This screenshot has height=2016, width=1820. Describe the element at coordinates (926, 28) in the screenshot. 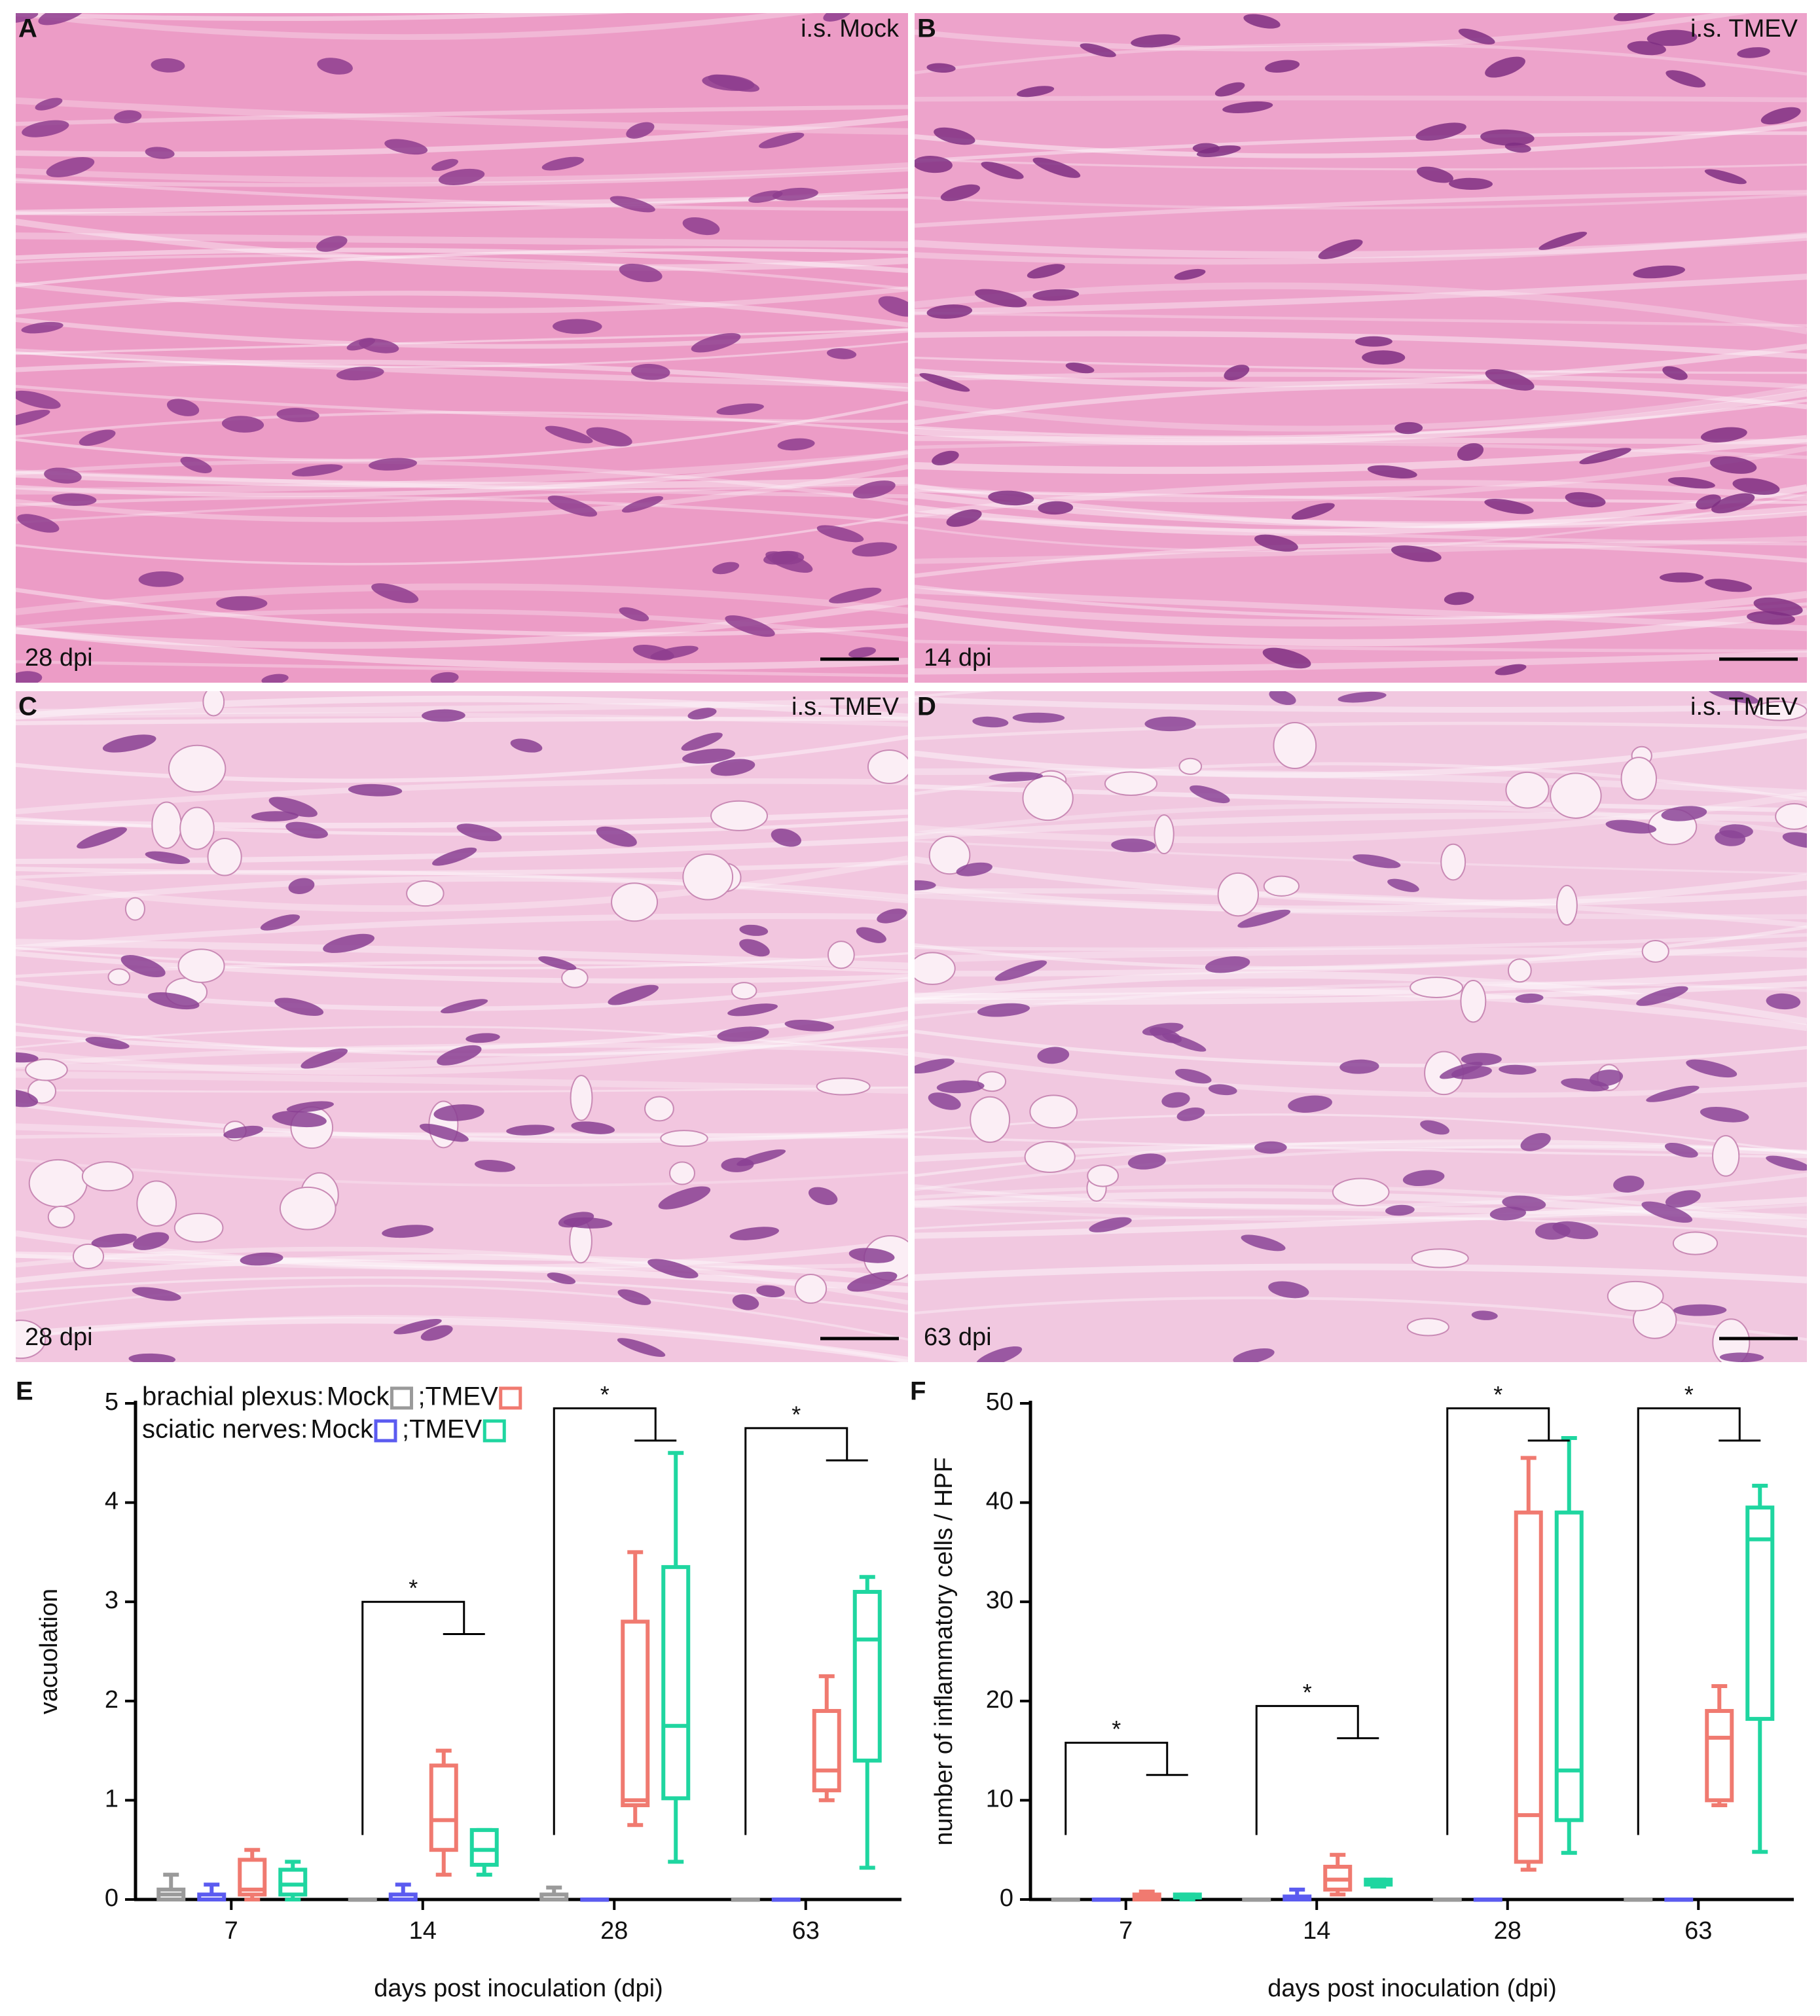

I see `panel-letter: B` at that location.